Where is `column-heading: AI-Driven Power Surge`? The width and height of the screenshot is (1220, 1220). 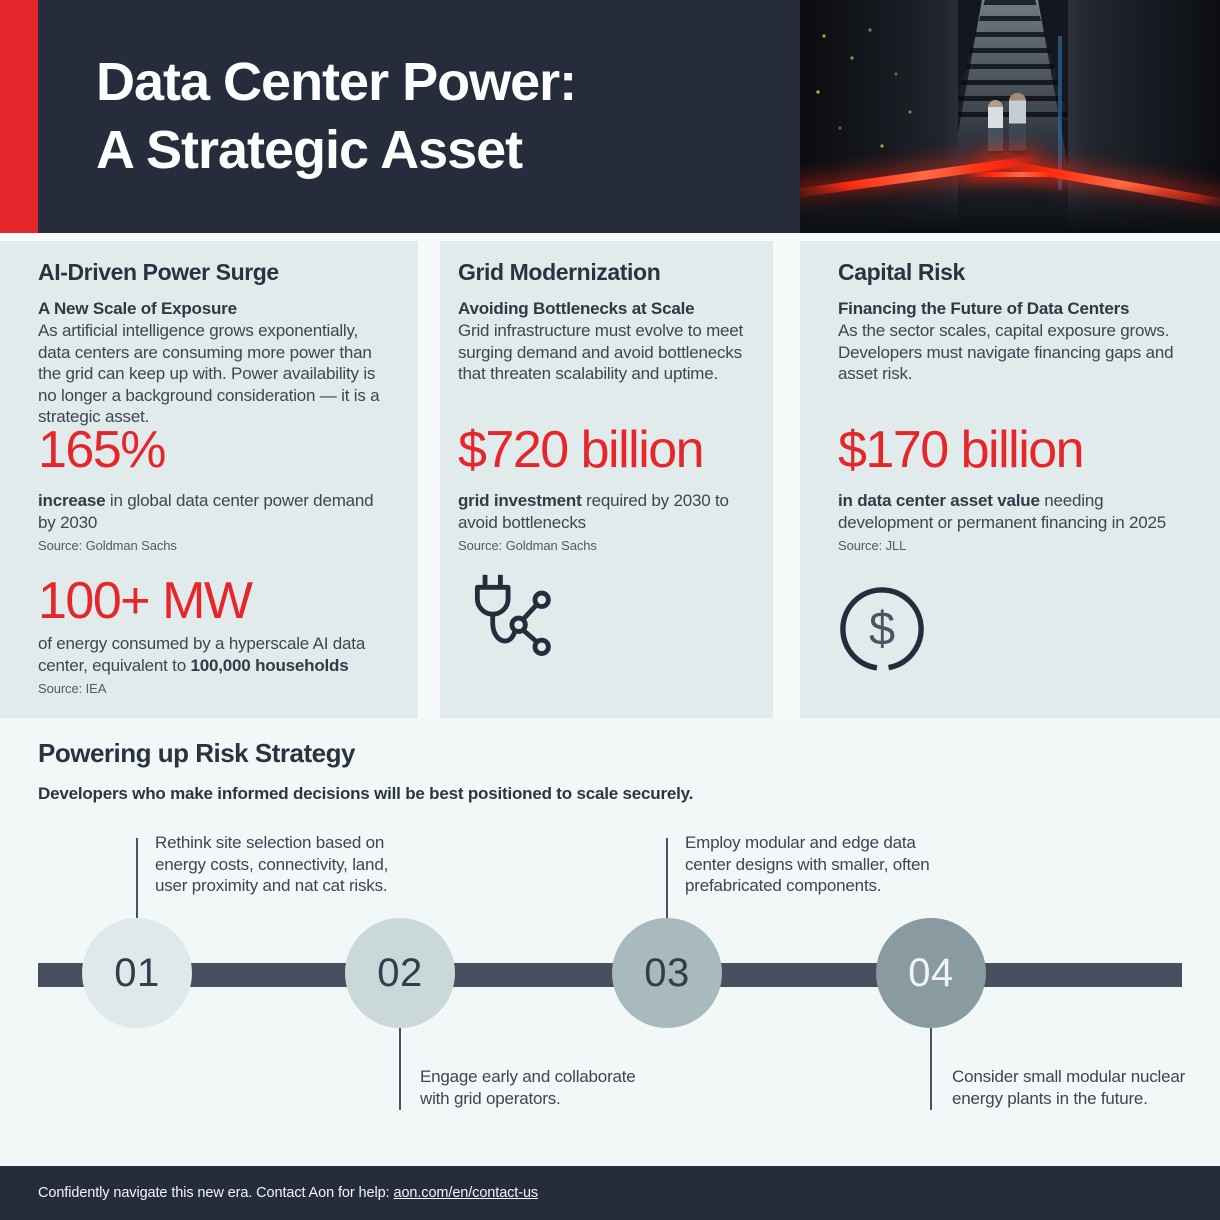 column-heading: AI-Driven Power Surge is located at coordinates (158, 272).